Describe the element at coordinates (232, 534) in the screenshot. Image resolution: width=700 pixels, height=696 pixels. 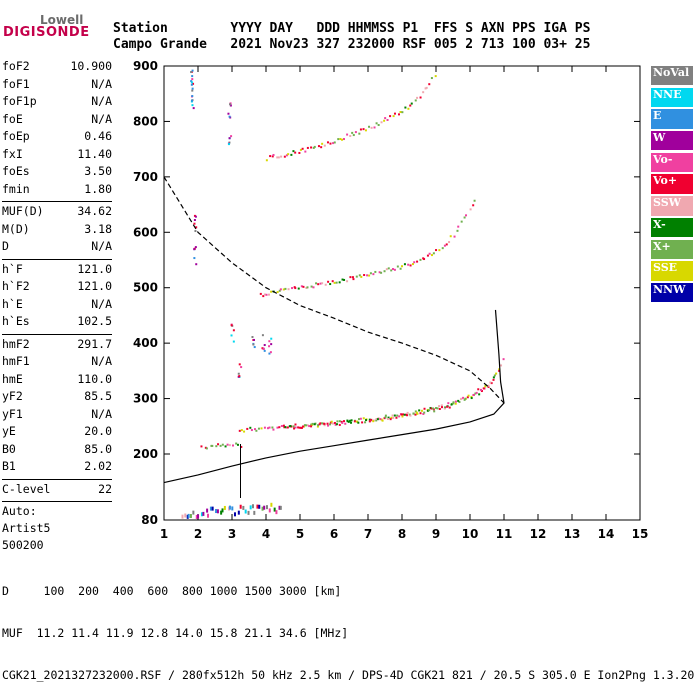
I see `x-tick-label: 3` at that location.